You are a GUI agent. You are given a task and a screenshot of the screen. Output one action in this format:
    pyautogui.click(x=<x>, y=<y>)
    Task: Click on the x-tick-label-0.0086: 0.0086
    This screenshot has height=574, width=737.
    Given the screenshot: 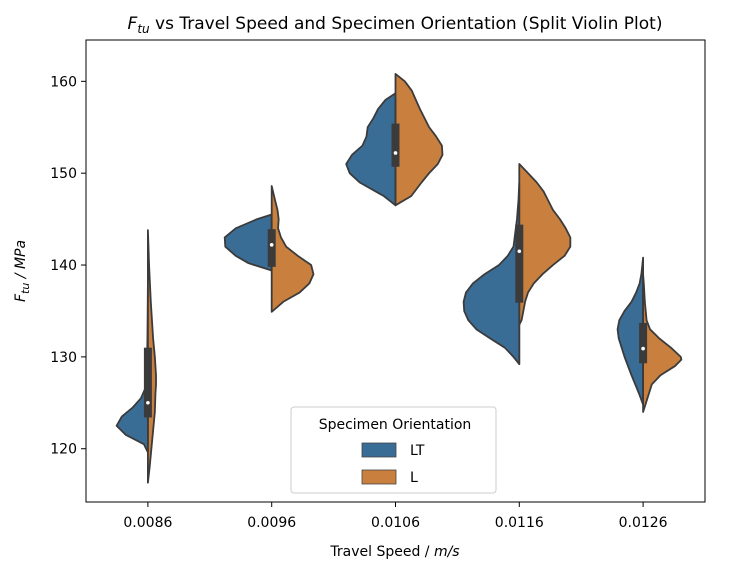 What is the action you would take?
    pyautogui.click(x=147, y=523)
    